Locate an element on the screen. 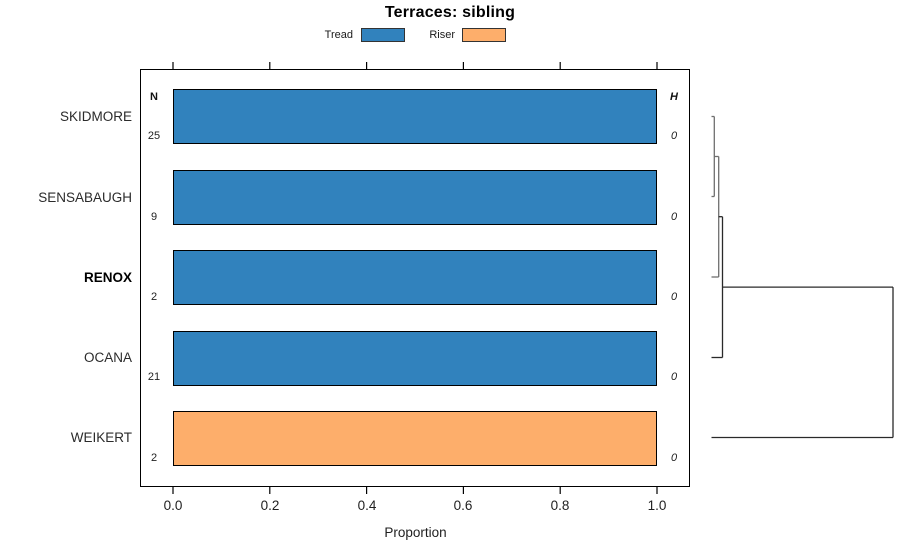  x-tick-label: 0.2 is located at coordinates (270, 505).